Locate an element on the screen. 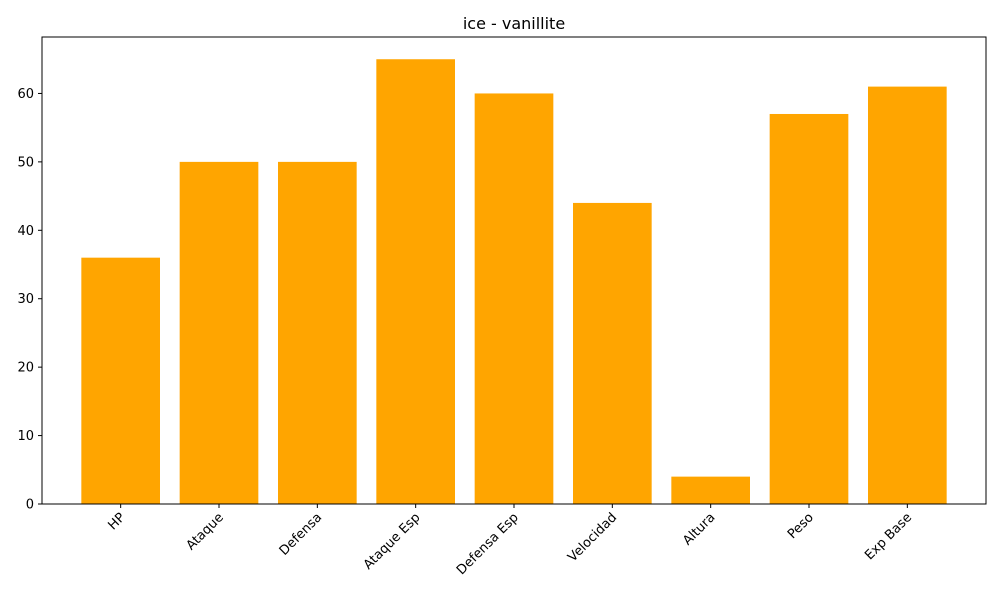  bar-ataque-esp is located at coordinates (415, 281).